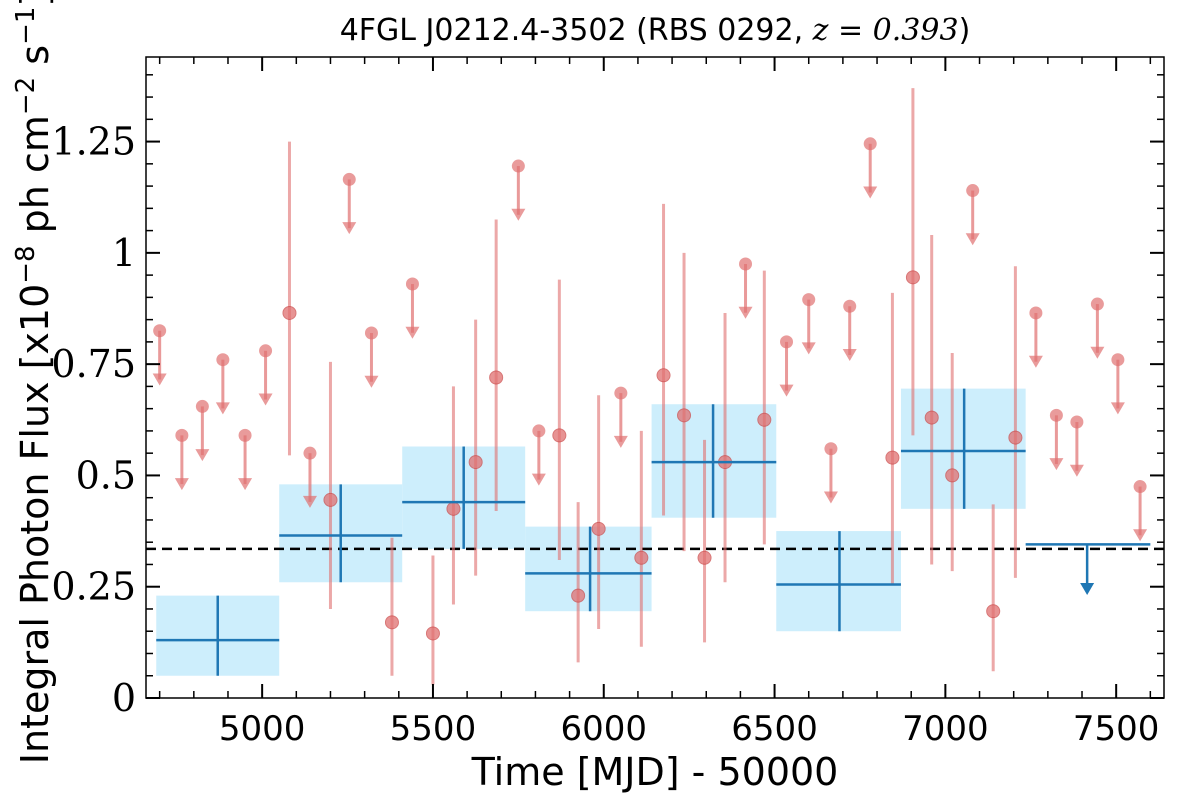 The image size is (1200, 800). Describe the element at coordinates (106, 475) in the screenshot. I see `y-tick-label: 0.5` at that location.